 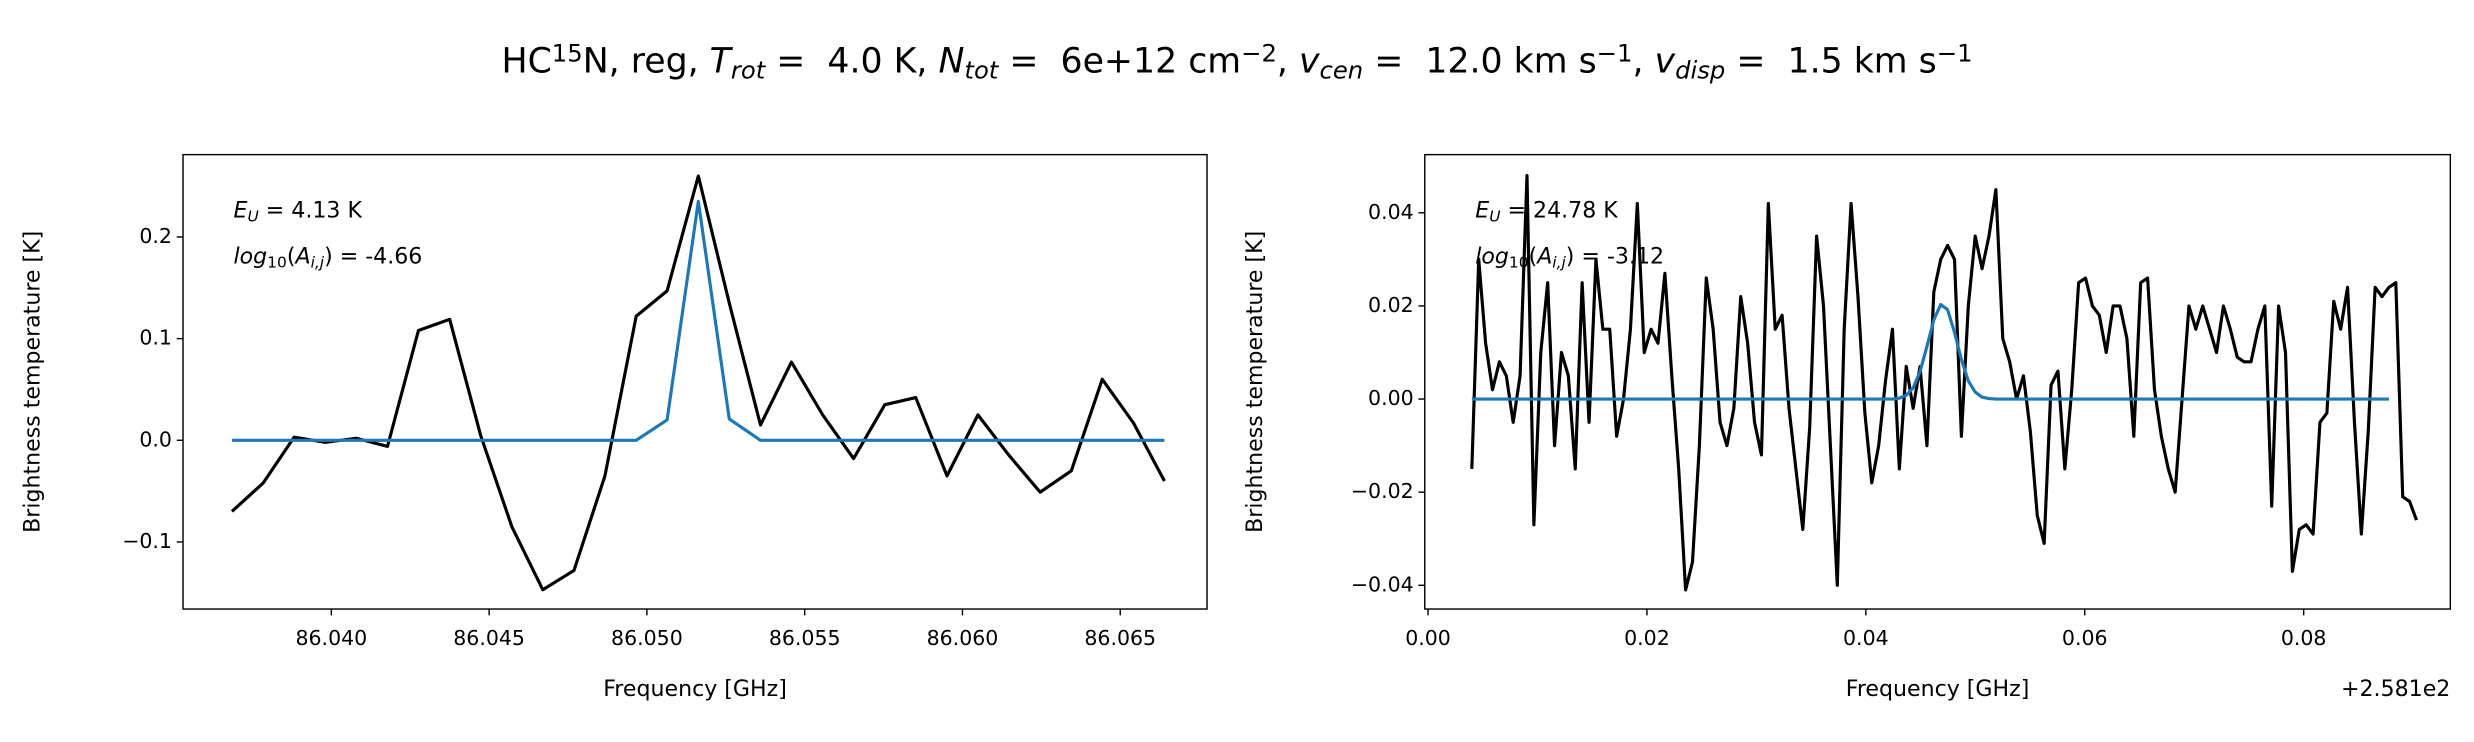 I want to click on y-tick-label: 0.02, so click(x=1391, y=305).